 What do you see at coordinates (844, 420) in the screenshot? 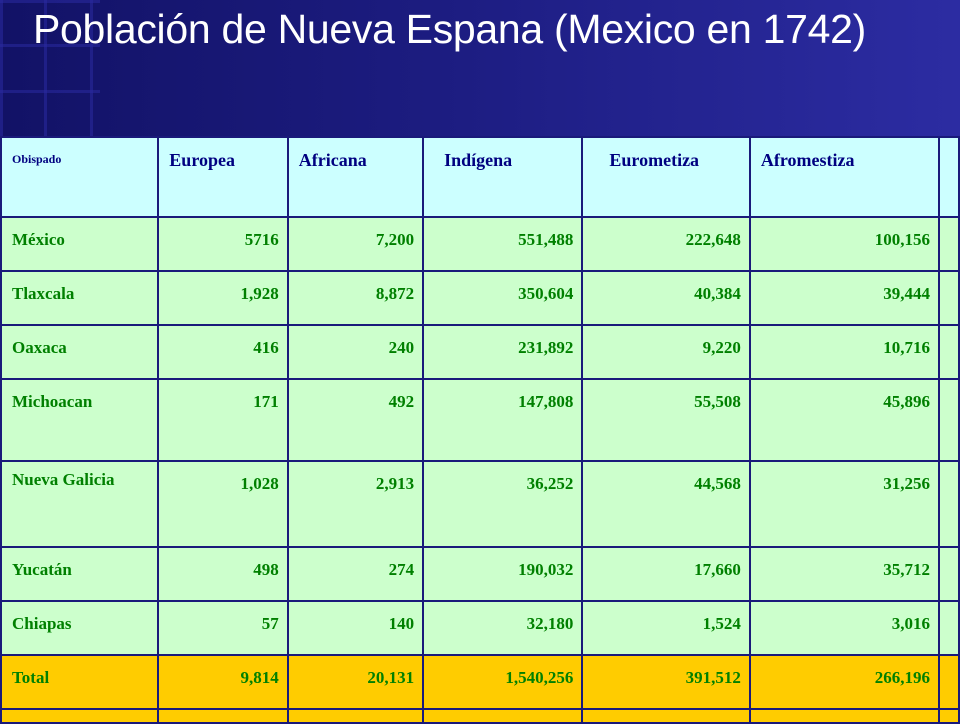
I see `cell-afromestiza: 45,896` at bounding box center [844, 420].